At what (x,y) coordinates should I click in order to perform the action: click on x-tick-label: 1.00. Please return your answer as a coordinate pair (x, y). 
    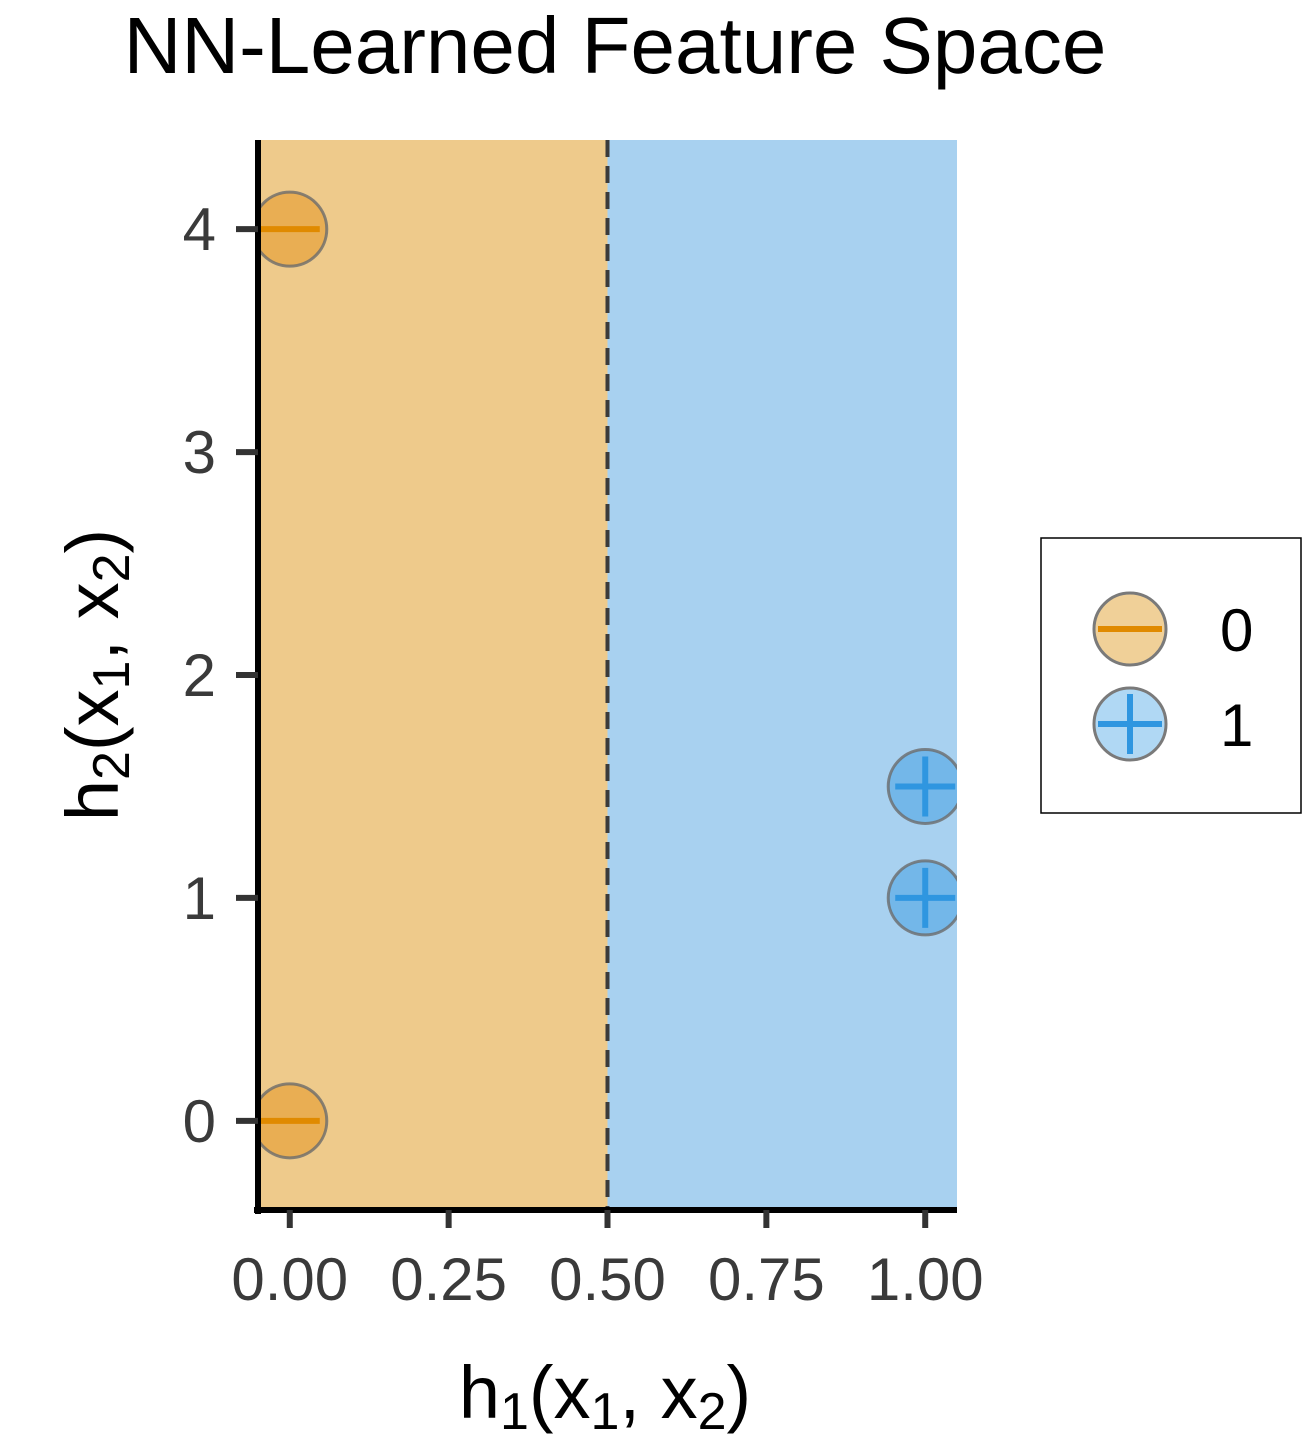
    Looking at the image, I should click on (925, 1279).